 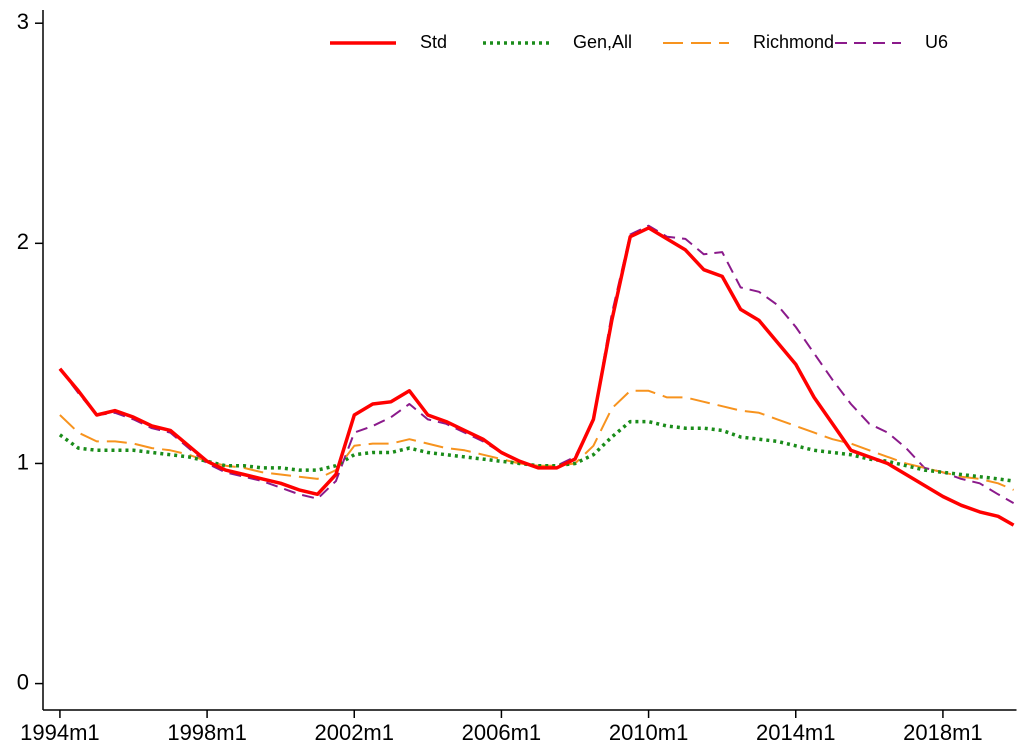 I want to click on x-tick-label: 1998m1, so click(x=207, y=732).